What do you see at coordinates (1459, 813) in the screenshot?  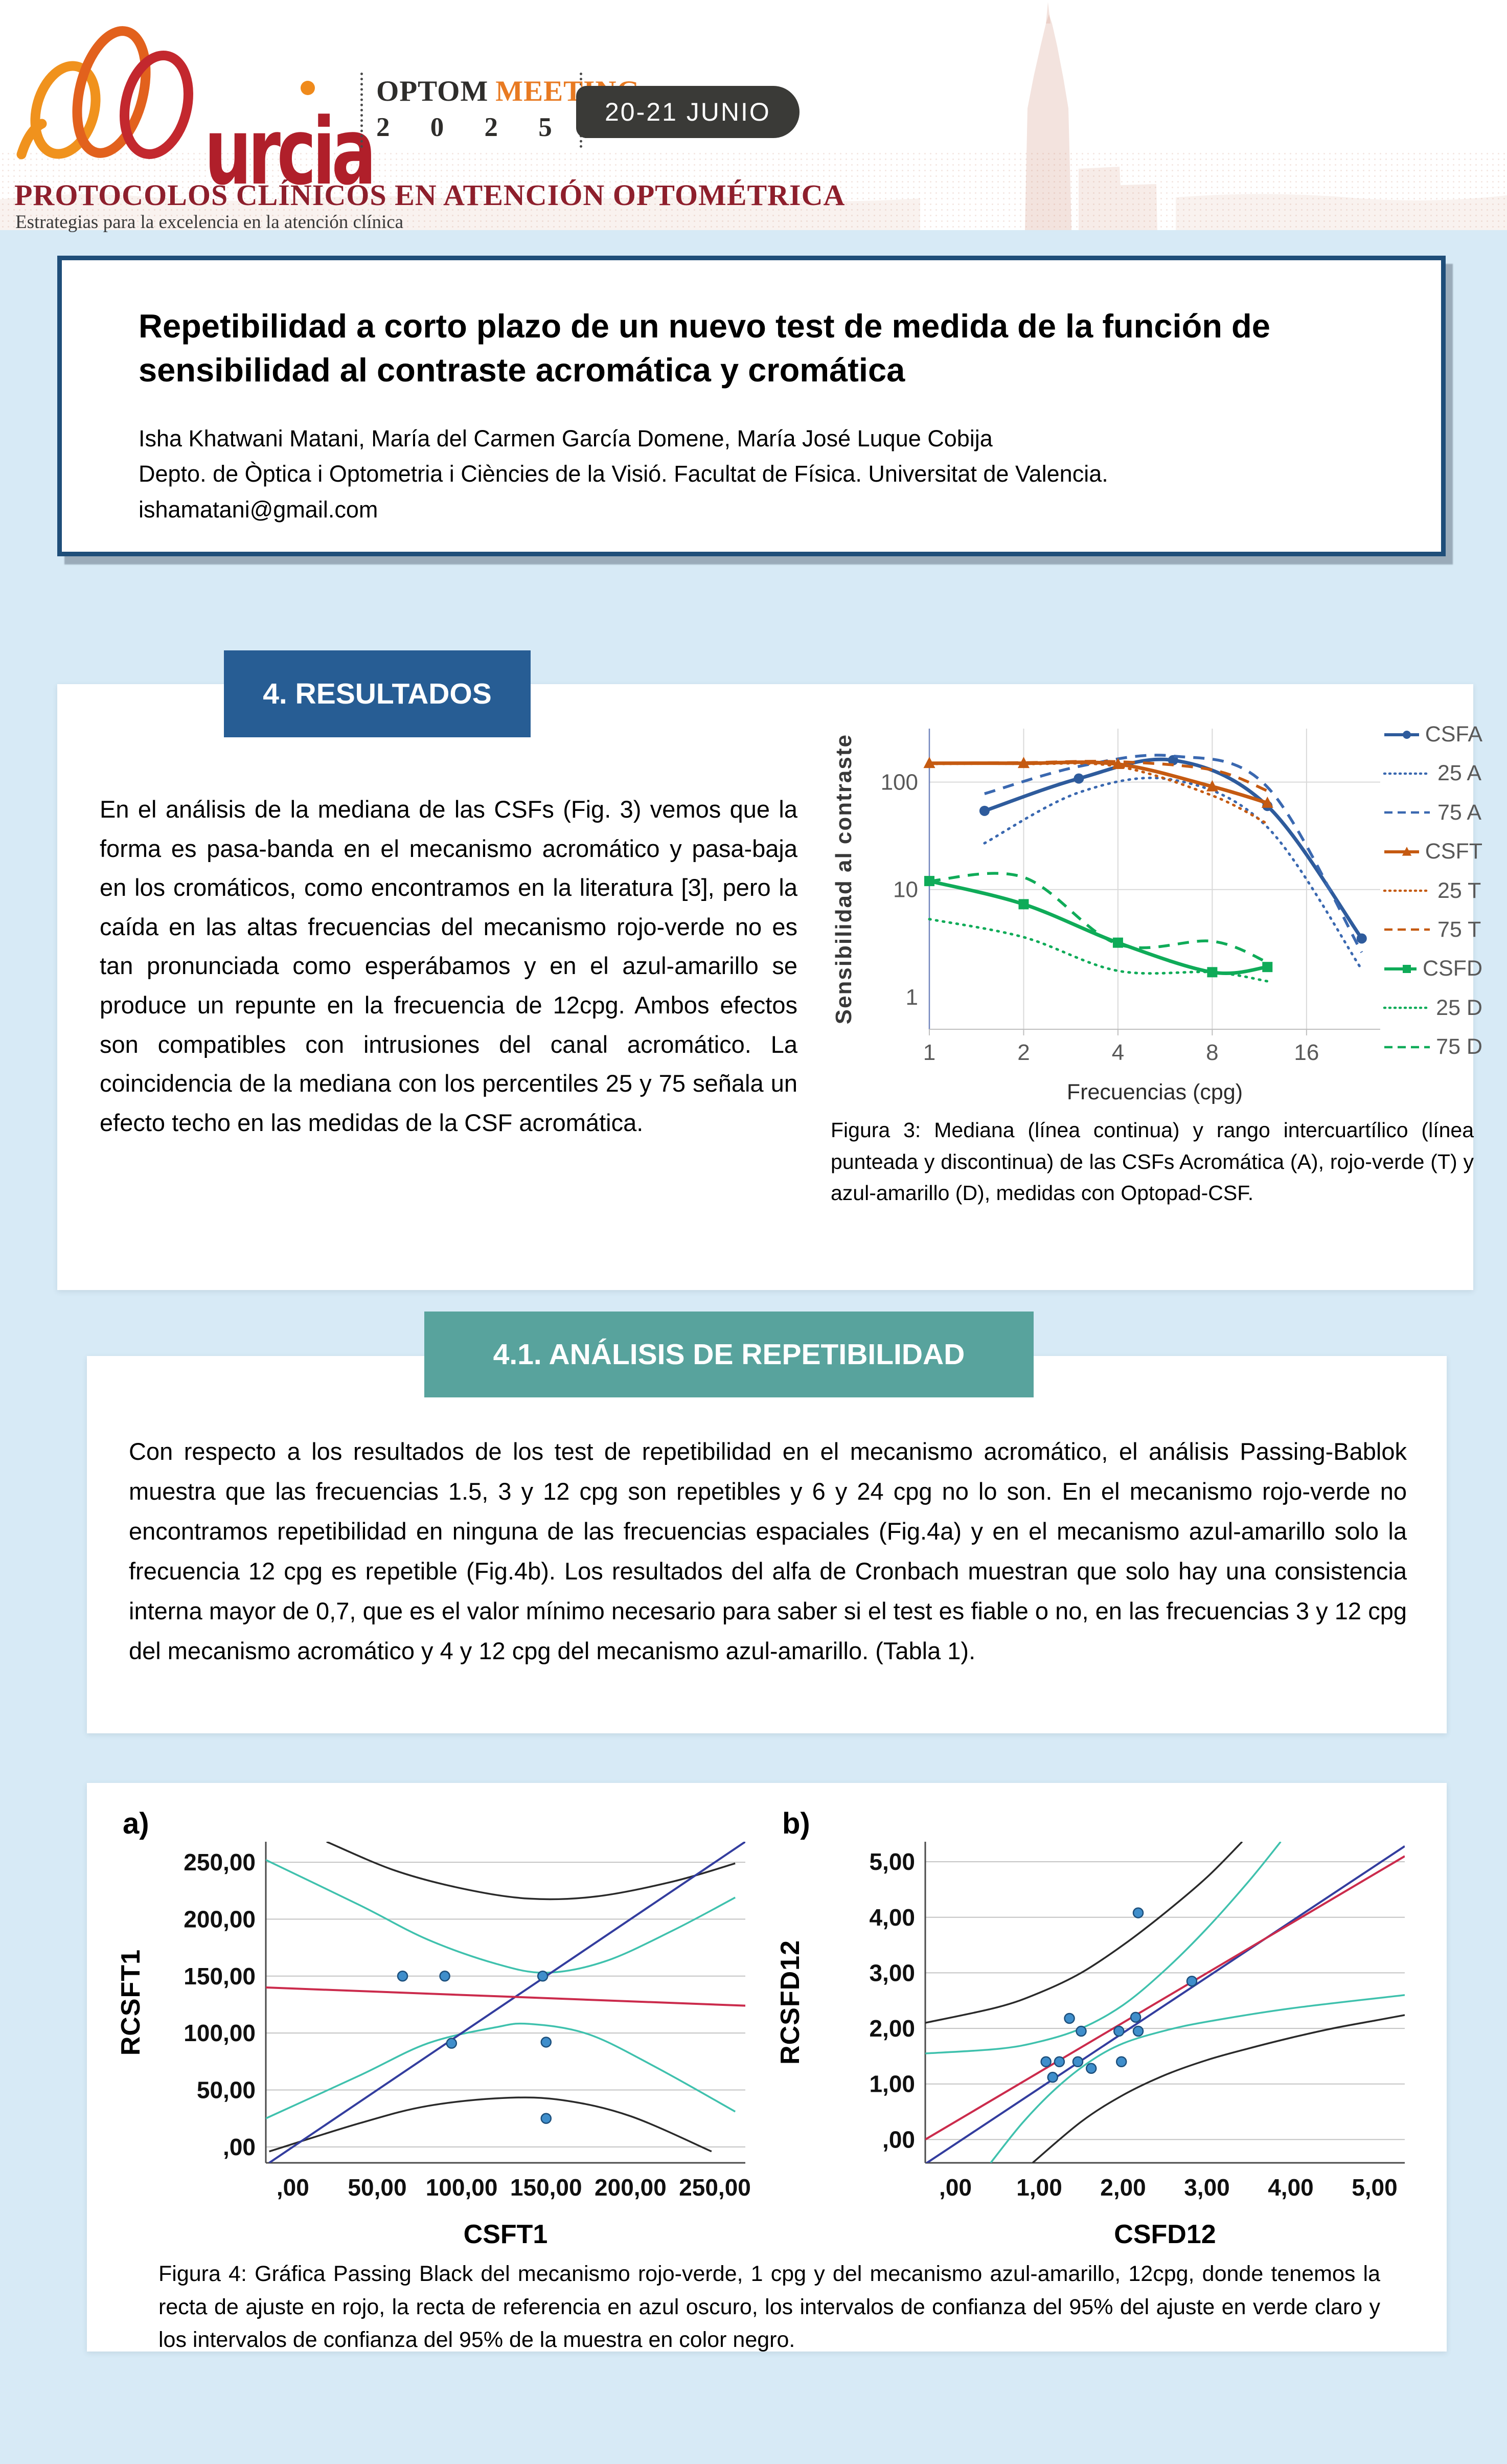 I see `legend-label: 75 A` at bounding box center [1459, 813].